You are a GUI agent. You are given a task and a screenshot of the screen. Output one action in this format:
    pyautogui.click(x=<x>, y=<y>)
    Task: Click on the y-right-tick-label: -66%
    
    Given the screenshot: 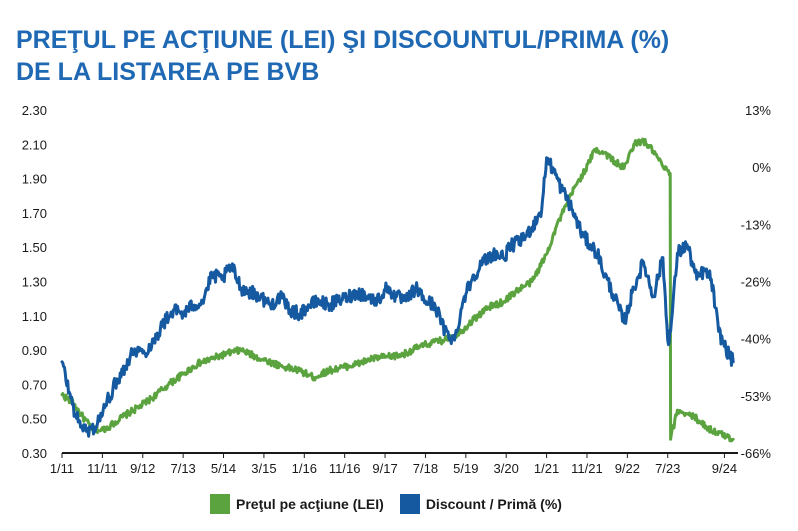 What is the action you would take?
    pyautogui.click(x=756, y=453)
    